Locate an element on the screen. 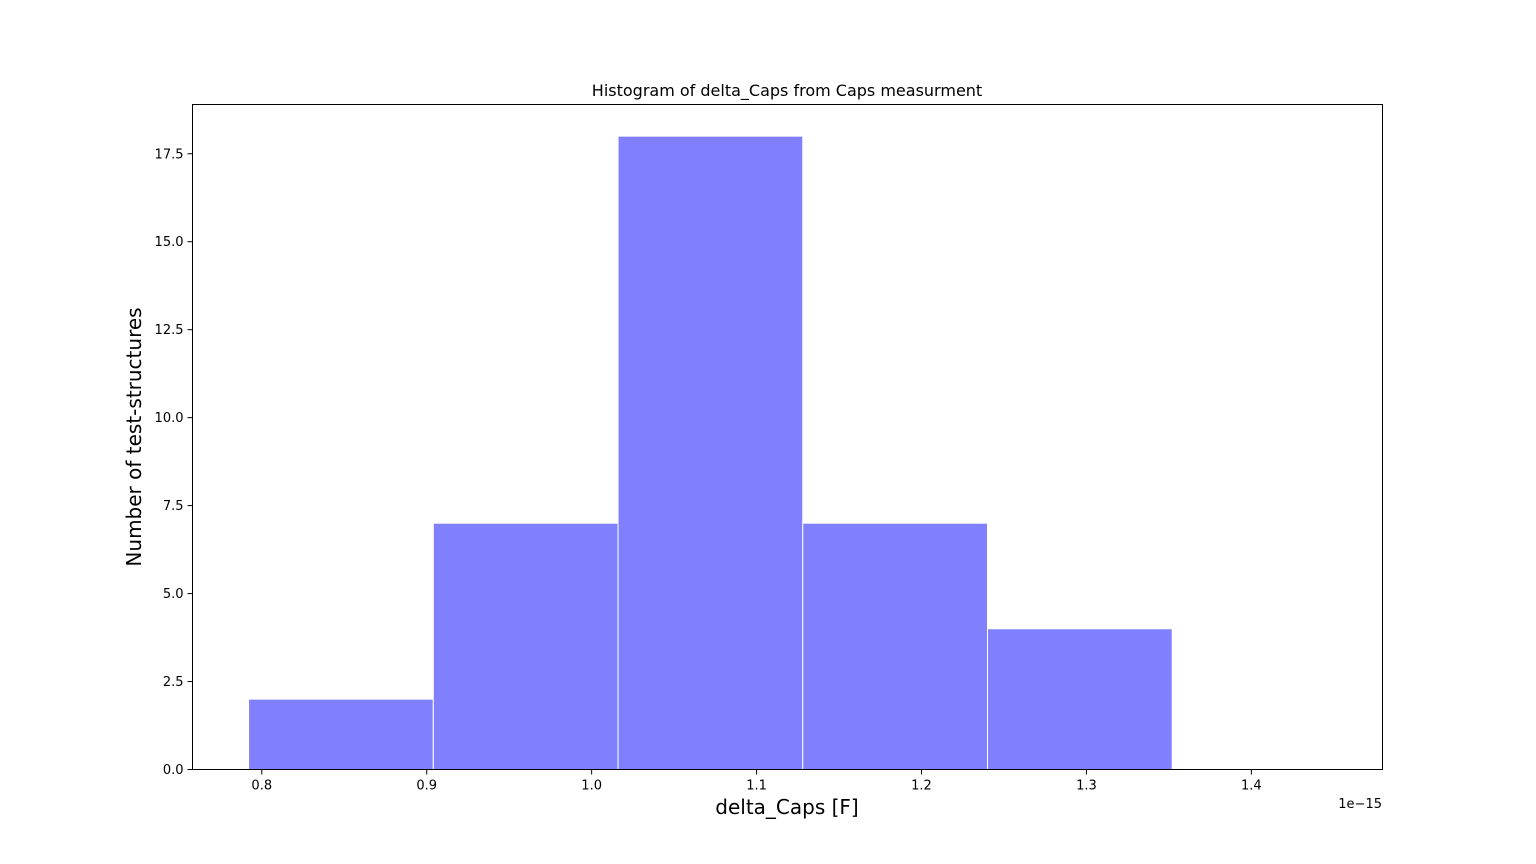 The image size is (1536, 864). y-tick-label: 7.5 is located at coordinates (173, 506).